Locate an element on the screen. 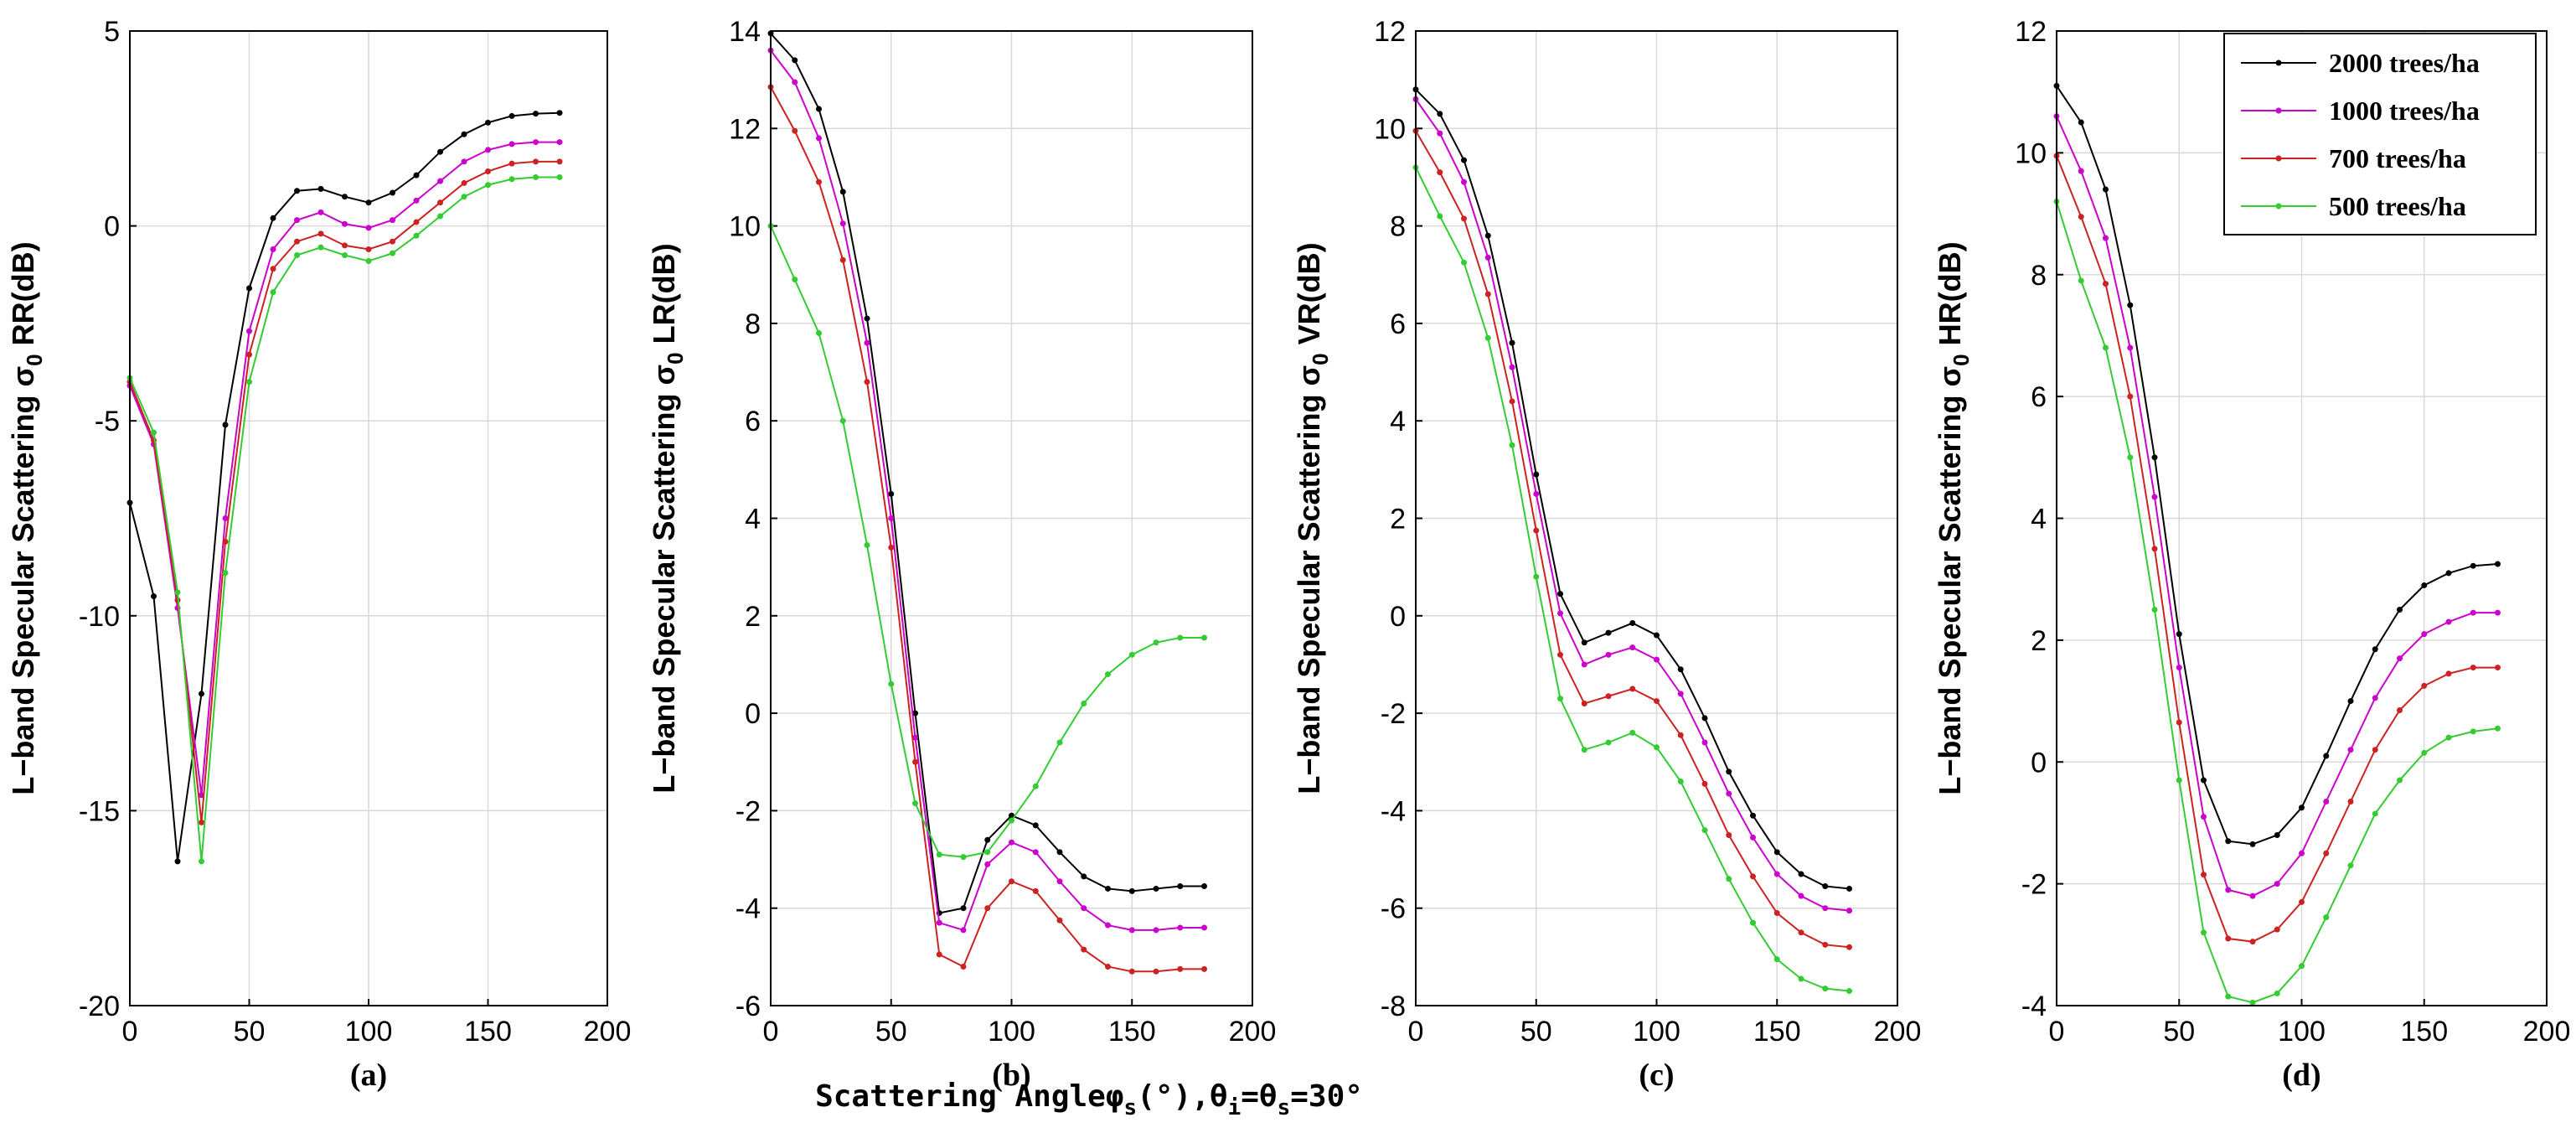  y-tick-label: -6 is located at coordinates (1393, 909).